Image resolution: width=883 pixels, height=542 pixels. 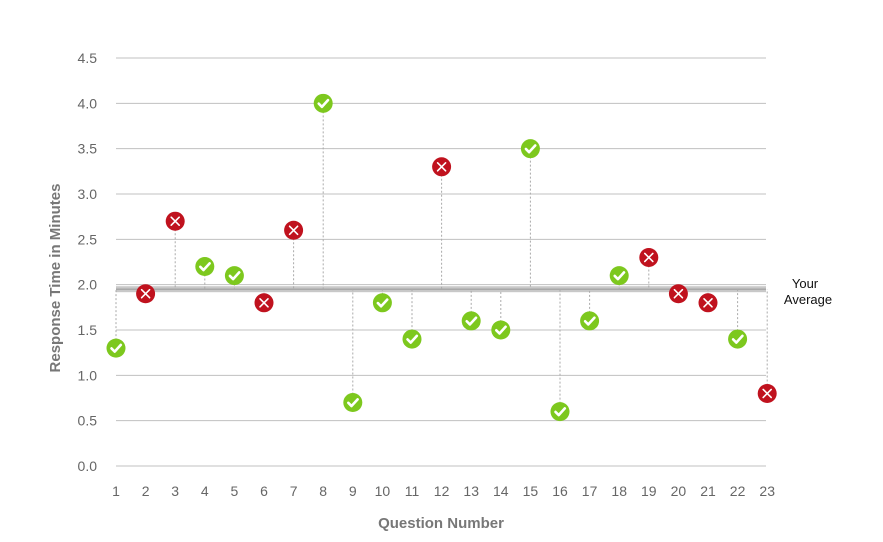 What do you see at coordinates (88, 262) in the screenshot?
I see `y-axis-ticks: 0.0 0.5 1.0 1.5 2.0 2.5 3.0 3.5 4.0 4.5` at bounding box center [88, 262].